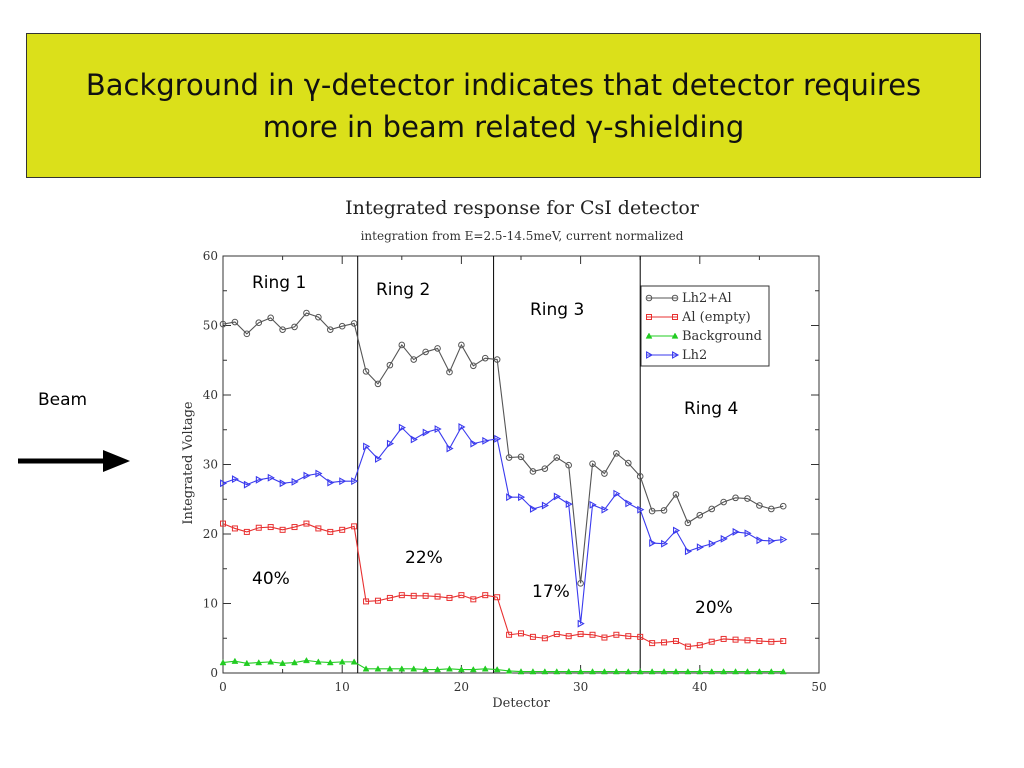 Image resolution: width=1024 pixels, height=768 pixels. Describe the element at coordinates (63, 400) in the screenshot. I see `beam-label: Beam` at that location.